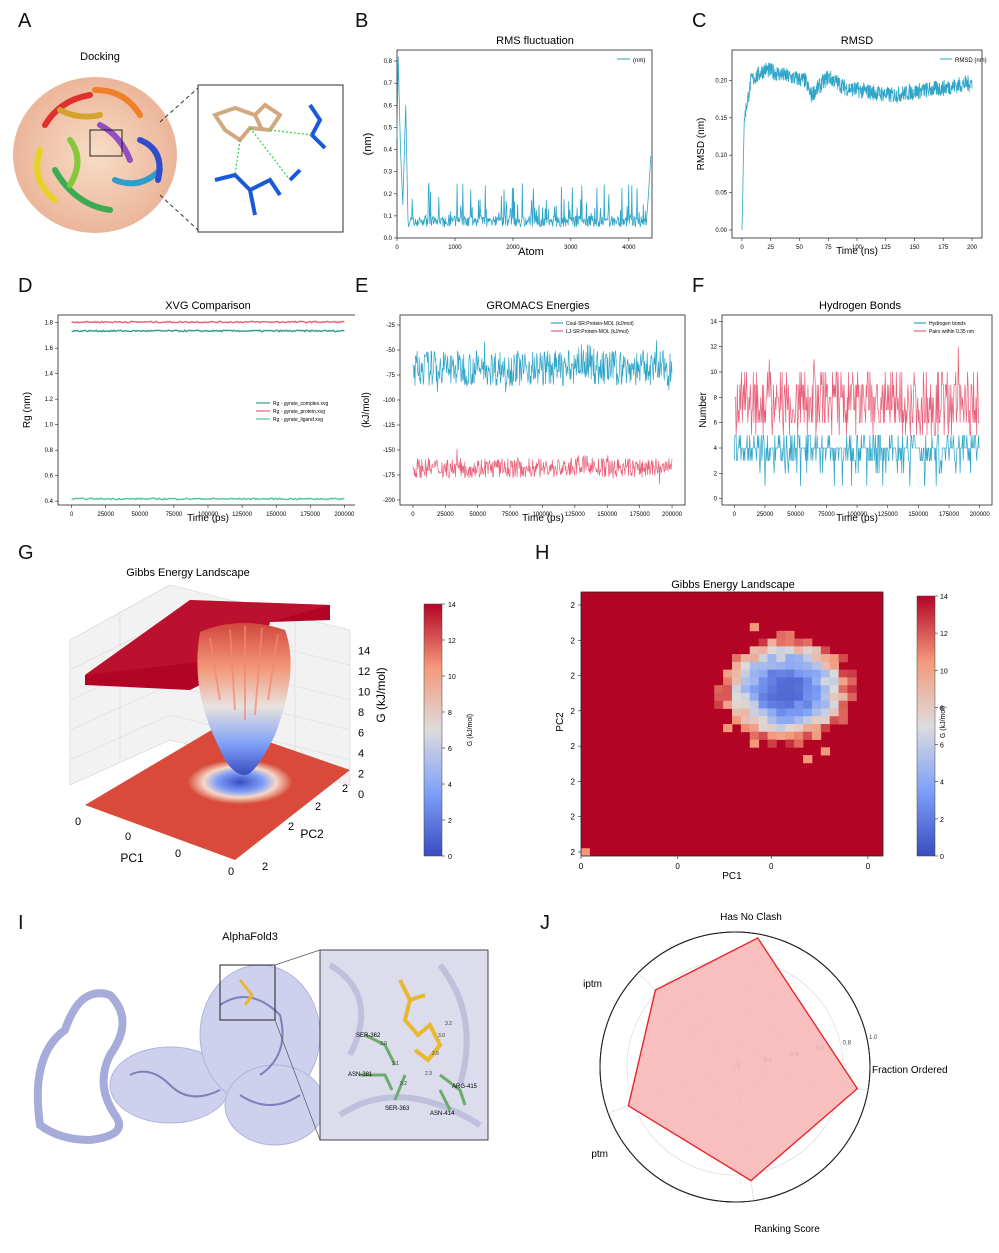 This screenshot has width=999, height=1253. Describe the element at coordinates (390, 351) in the screenshot. I see `e-ytick-label: -50` at that location.